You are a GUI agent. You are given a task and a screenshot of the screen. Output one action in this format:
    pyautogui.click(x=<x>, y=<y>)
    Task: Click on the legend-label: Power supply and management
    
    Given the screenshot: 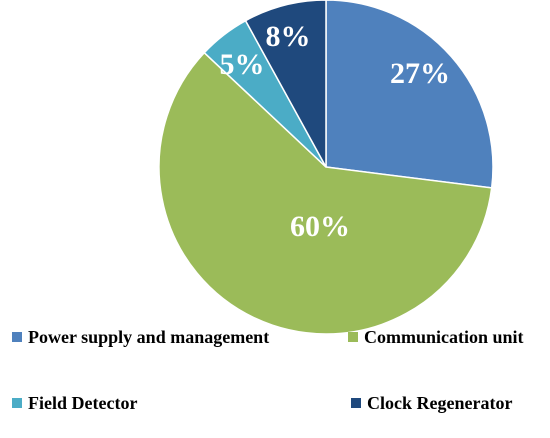 What is the action you would take?
    pyautogui.click(x=148, y=337)
    